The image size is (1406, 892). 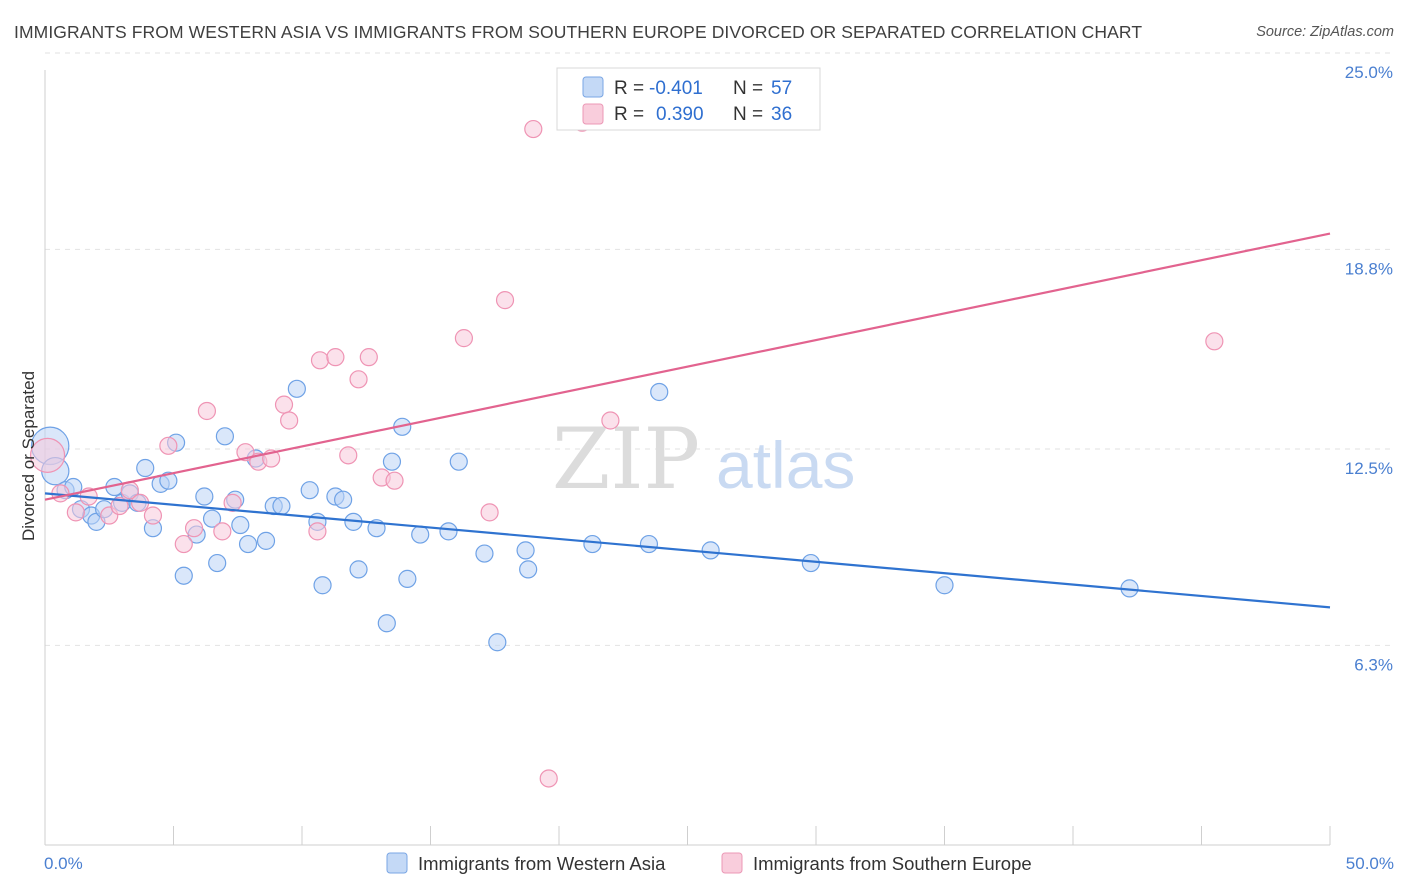 I want to click on legend-n-label-blue: N =, so click(x=748, y=88).